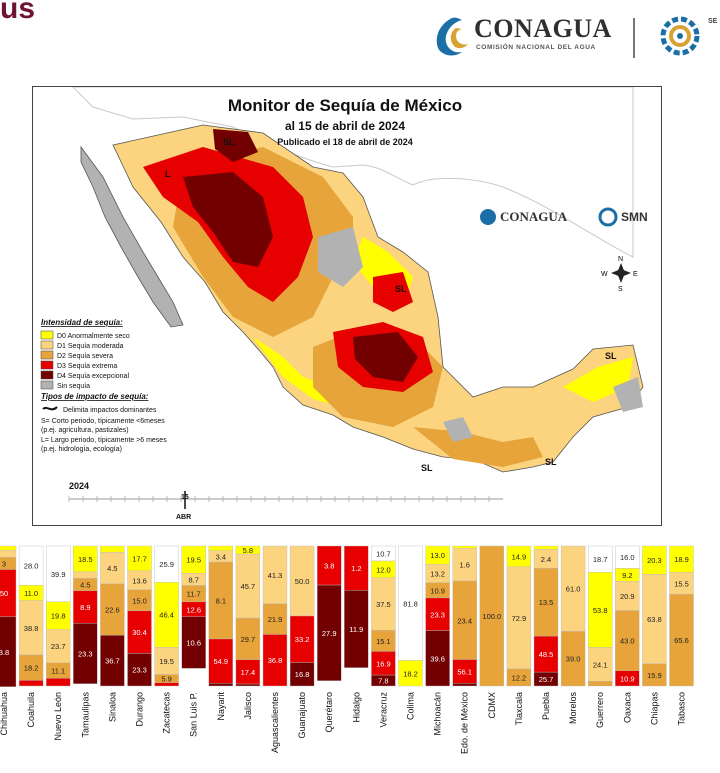 This screenshot has width=720, height=773. I want to click on bar-data-label: 10.7, so click(383, 553).